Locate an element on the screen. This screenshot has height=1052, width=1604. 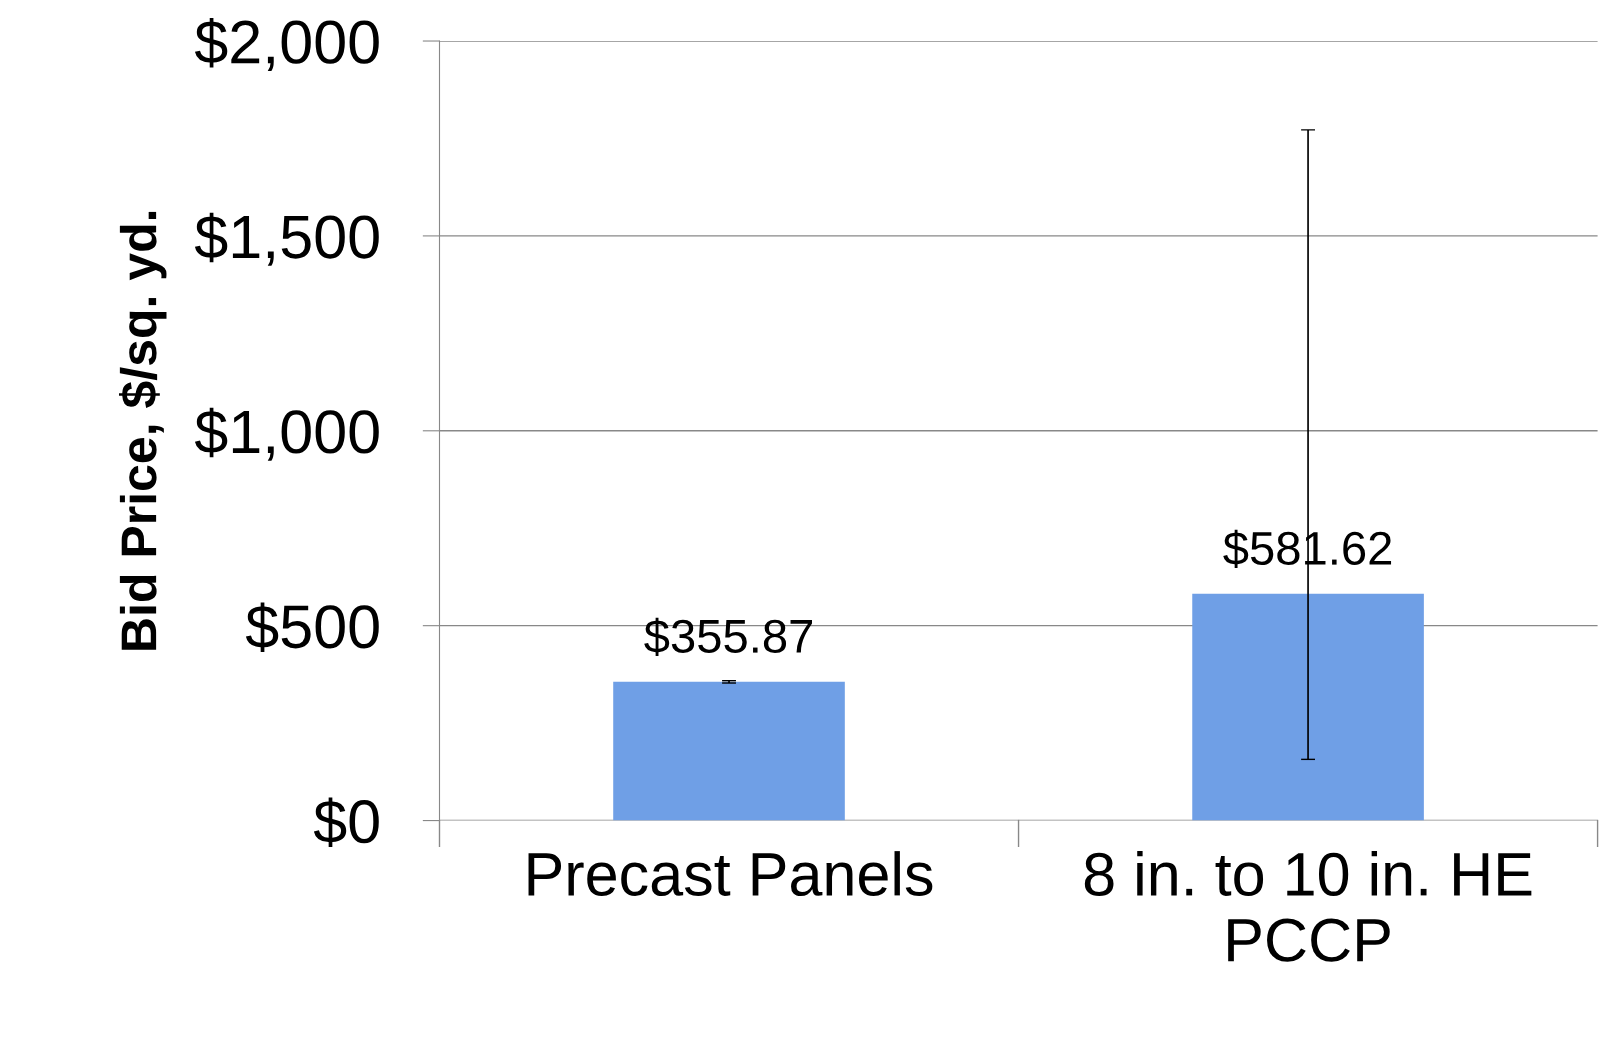
x-tick-label: 8 in. to 10 in. HE PCCP is located at coordinates (1308, 906).